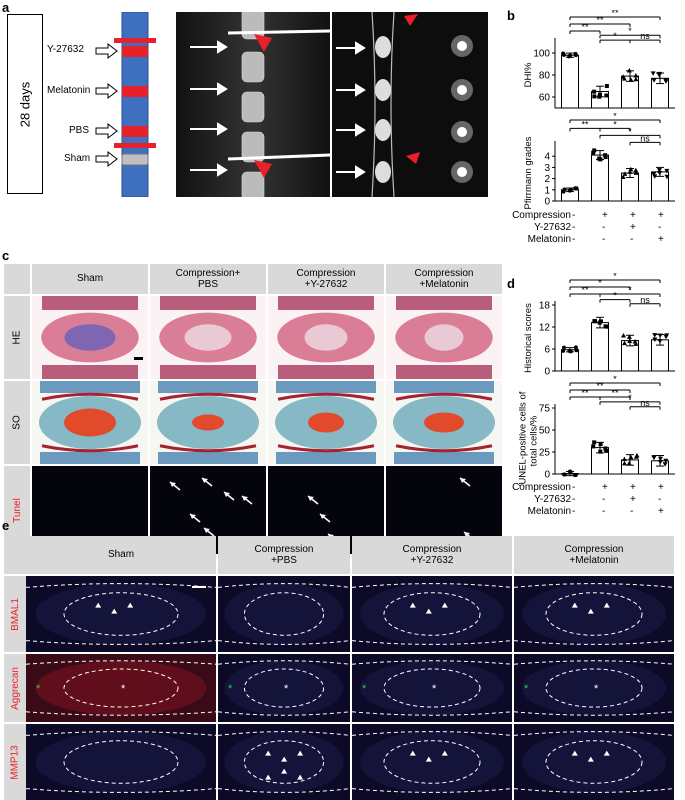 This screenshot has width=685, height=800. What do you see at coordinates (135, 159) in the screenshot?
I see `disc-sham` at bounding box center [135, 159].